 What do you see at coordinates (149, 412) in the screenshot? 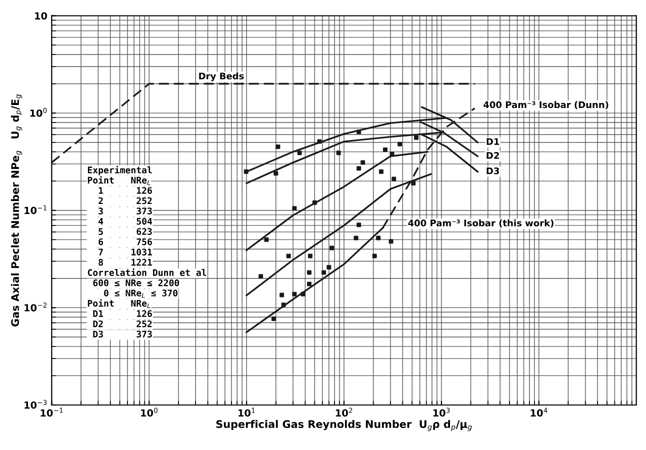
I see `x-tick-label: 10$^{0}$` at bounding box center [149, 412].